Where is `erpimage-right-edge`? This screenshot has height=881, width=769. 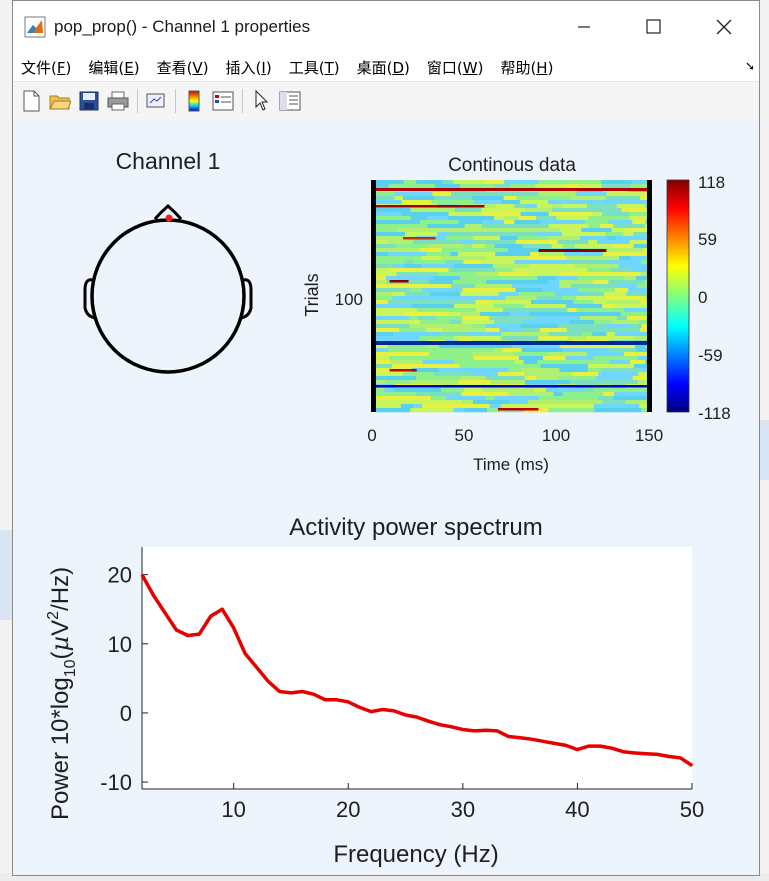
erpimage-right-edge is located at coordinates (649, 296).